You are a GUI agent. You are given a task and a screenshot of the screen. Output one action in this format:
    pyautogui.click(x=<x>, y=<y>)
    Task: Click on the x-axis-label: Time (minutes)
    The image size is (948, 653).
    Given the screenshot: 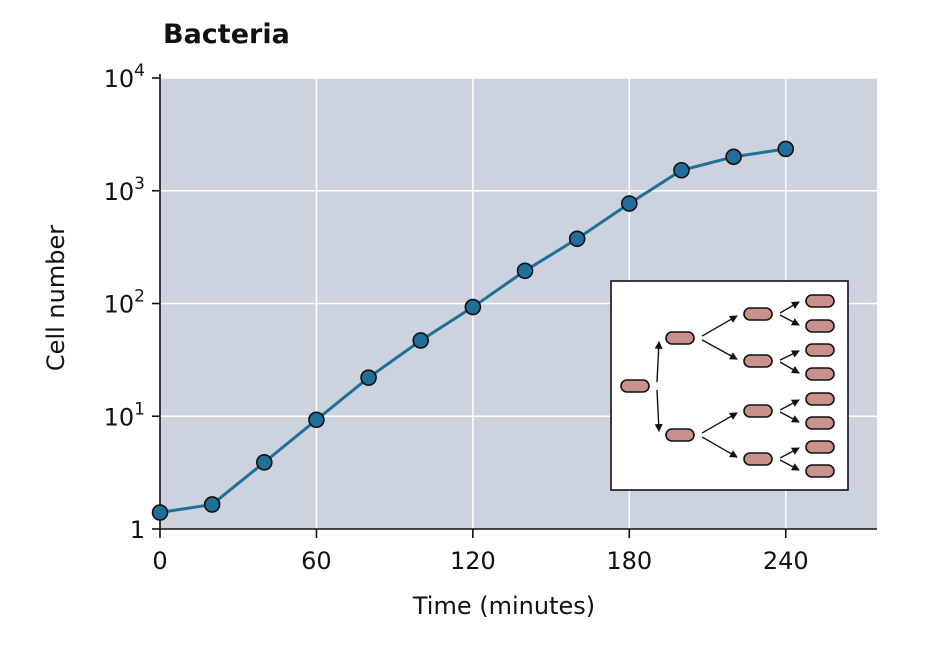 What is the action you would take?
    pyautogui.click(x=503, y=606)
    